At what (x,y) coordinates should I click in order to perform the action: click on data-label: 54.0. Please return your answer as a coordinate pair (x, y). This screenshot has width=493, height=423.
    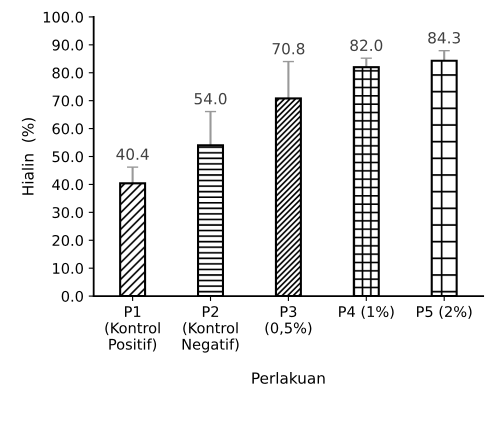
    Looking at the image, I should click on (210, 98).